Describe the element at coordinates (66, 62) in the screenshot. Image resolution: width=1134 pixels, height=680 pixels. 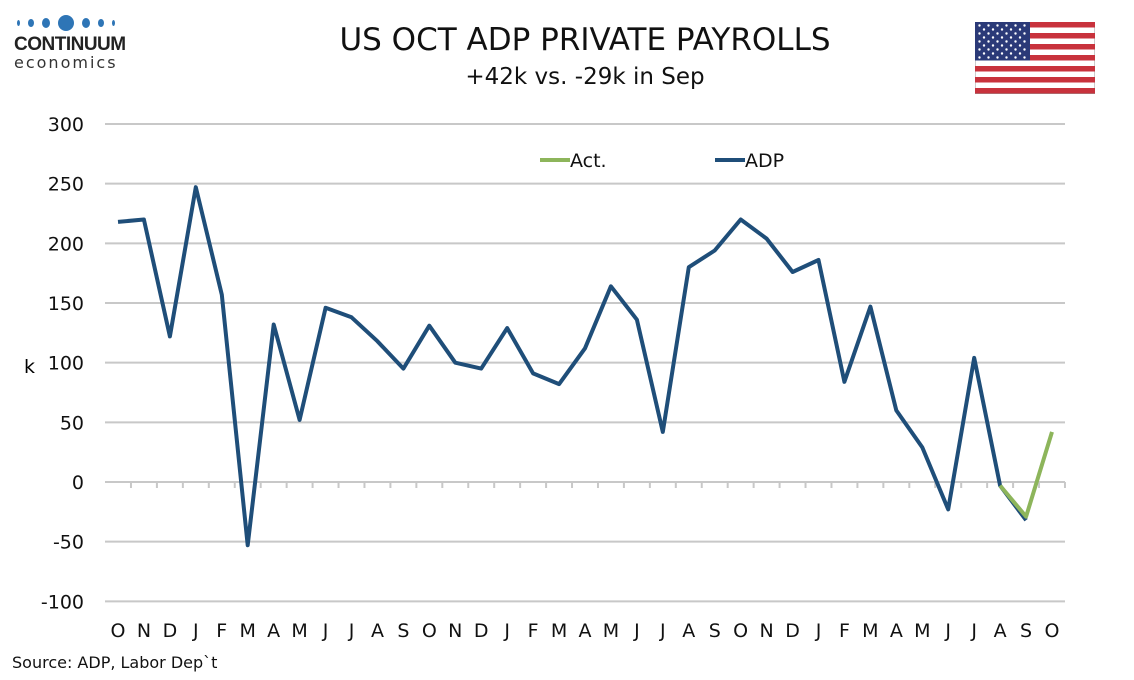
I see `logo-line2: economics` at that location.